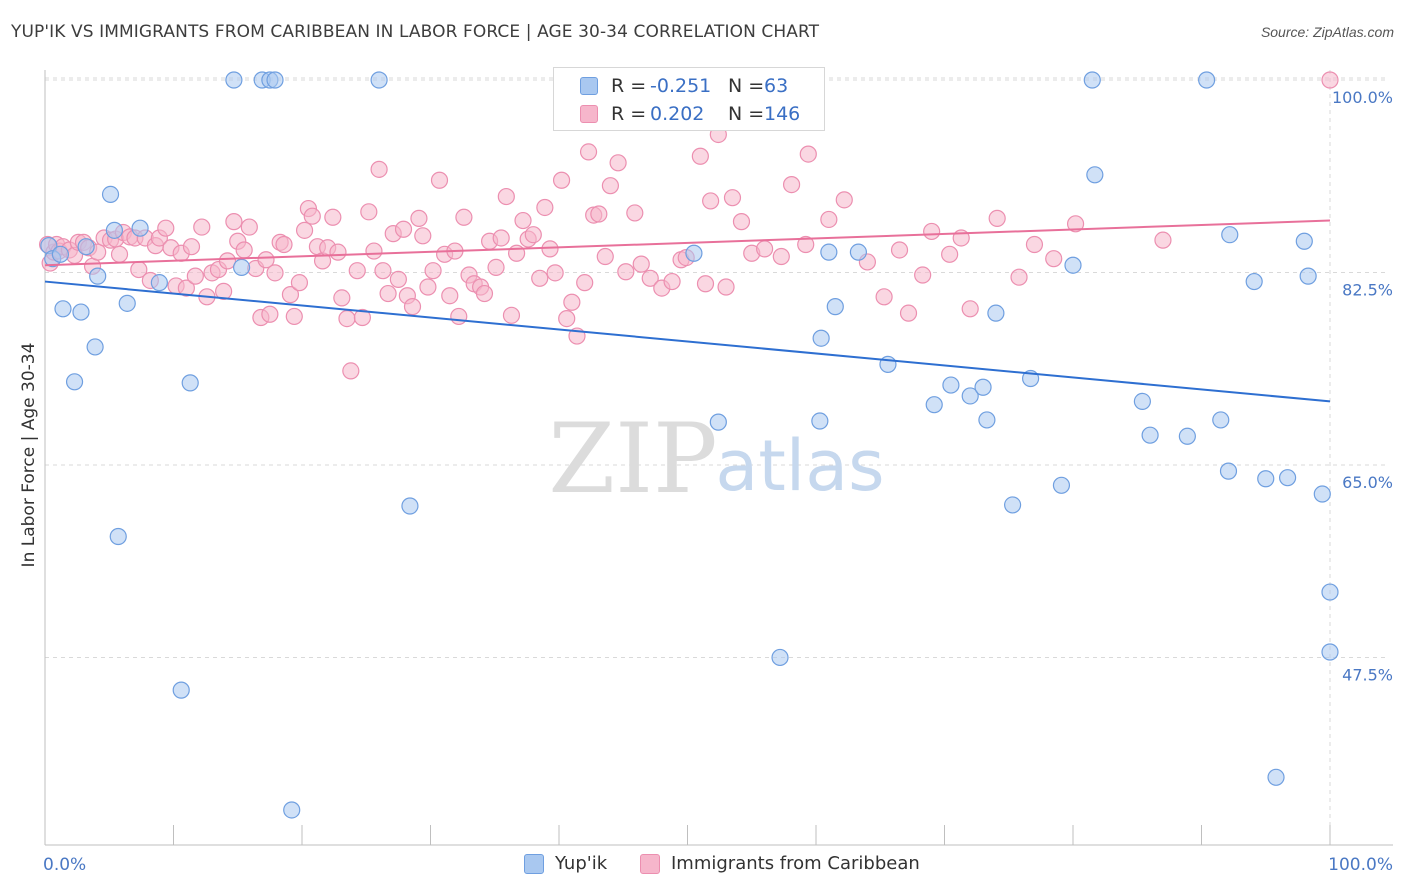 The width and height of the screenshot is (1406, 892). I want to click on legend-r-value: -0.251, so click(681, 86).